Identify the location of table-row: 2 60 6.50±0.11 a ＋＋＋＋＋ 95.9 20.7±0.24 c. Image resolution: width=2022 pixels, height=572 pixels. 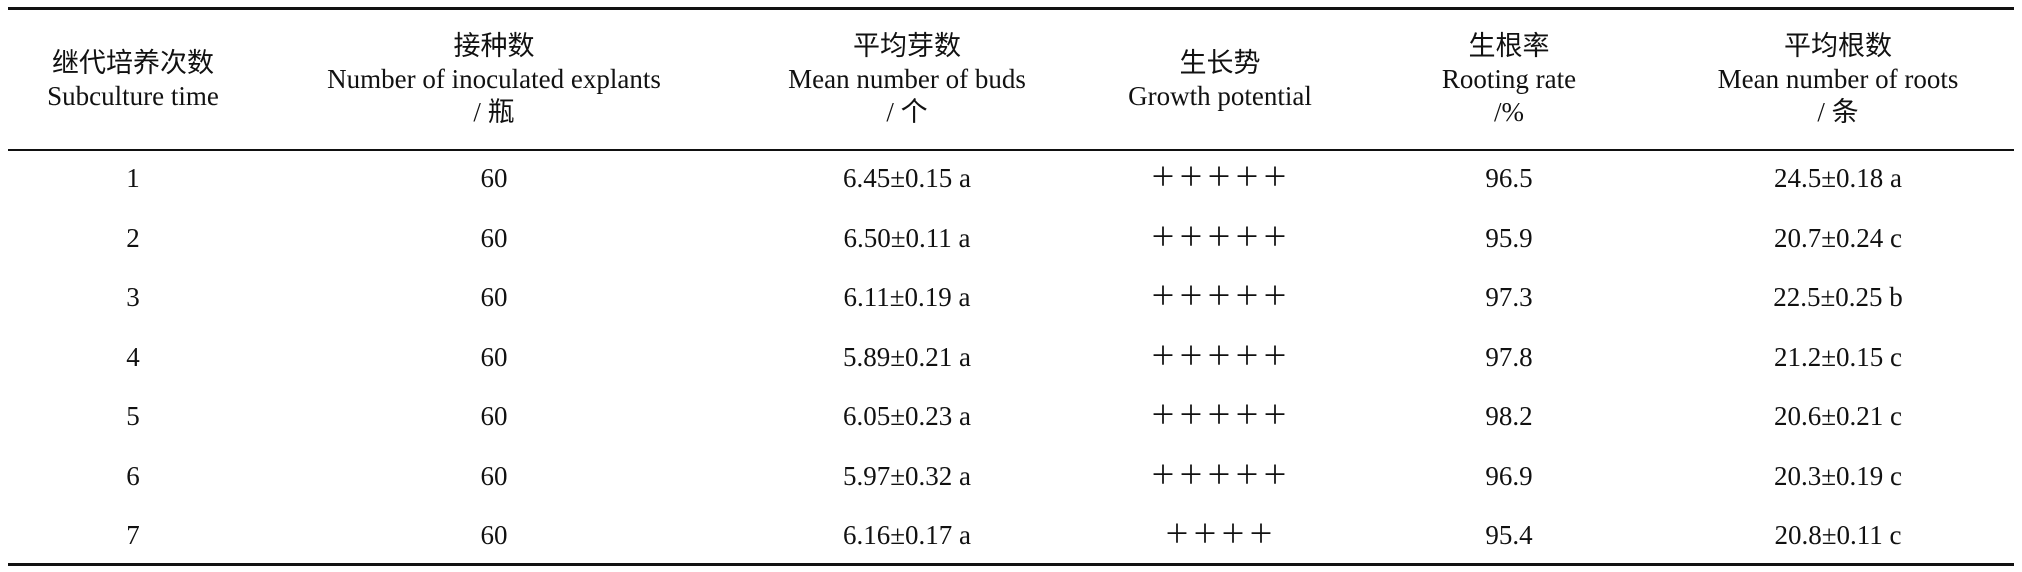
(1011, 239).